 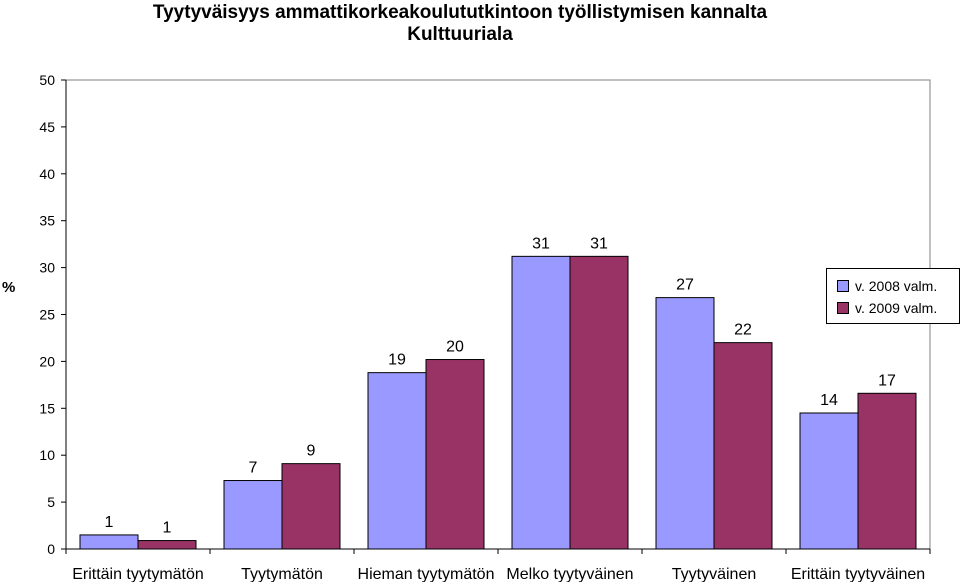 What do you see at coordinates (47, 361) in the screenshot?
I see `y-tick-label: 20` at bounding box center [47, 361].